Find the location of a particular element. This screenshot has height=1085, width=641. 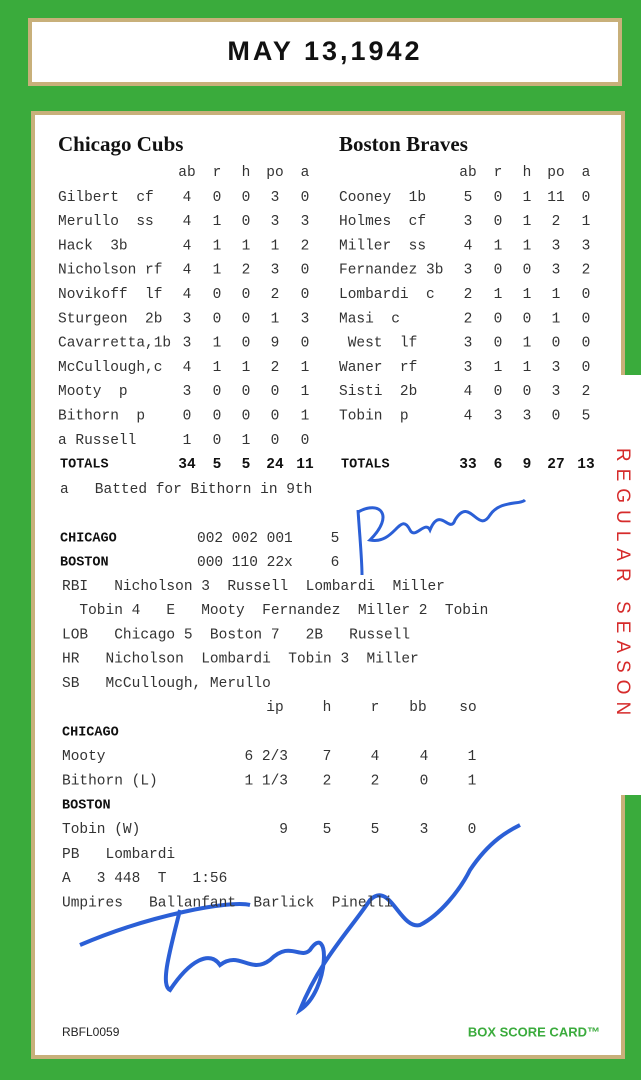

pitcher: Tobin (W) is located at coordinates (101, 830).